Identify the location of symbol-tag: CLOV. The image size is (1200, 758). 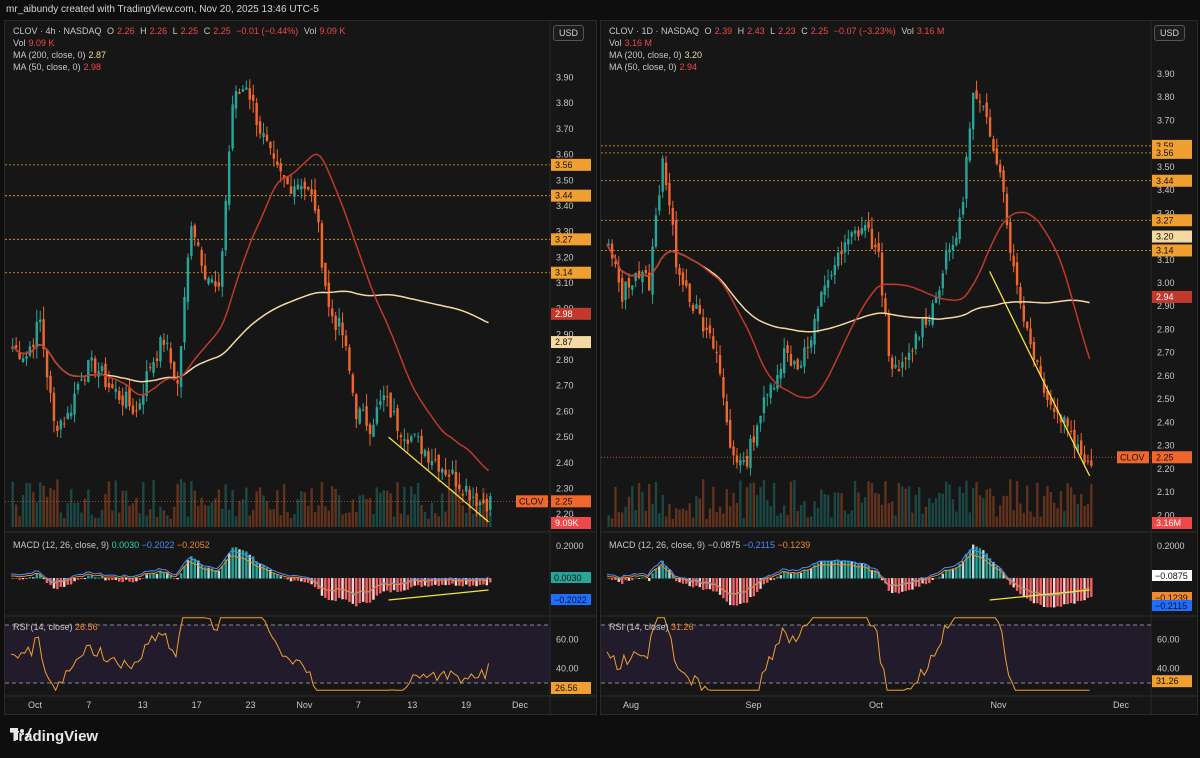
(531, 501).